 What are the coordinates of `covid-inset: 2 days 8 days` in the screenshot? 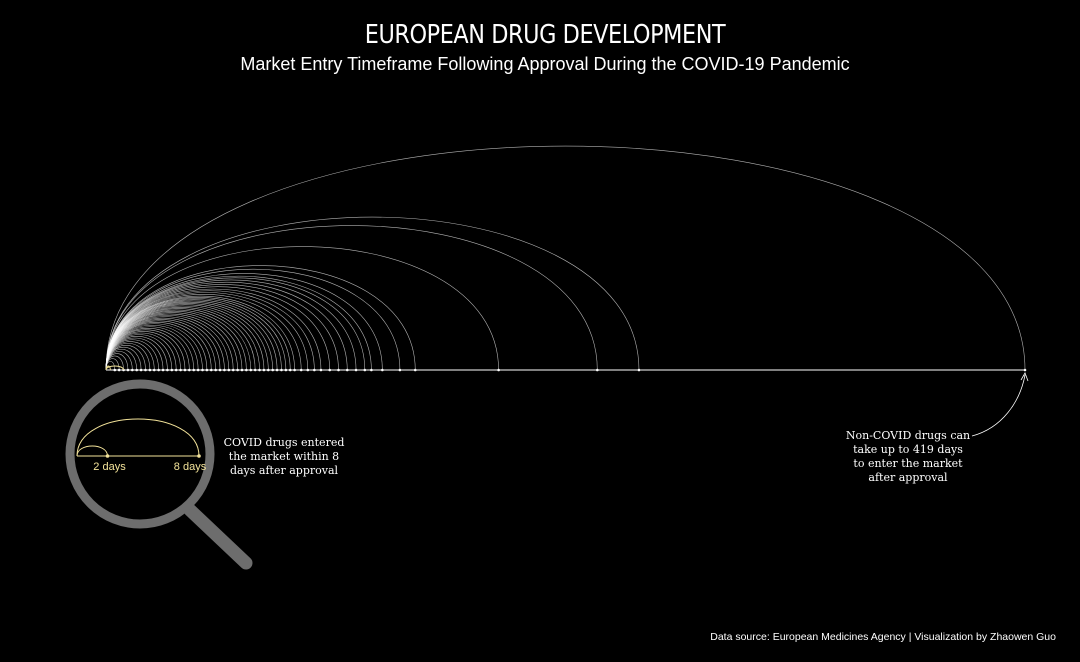 It's located at (141, 445).